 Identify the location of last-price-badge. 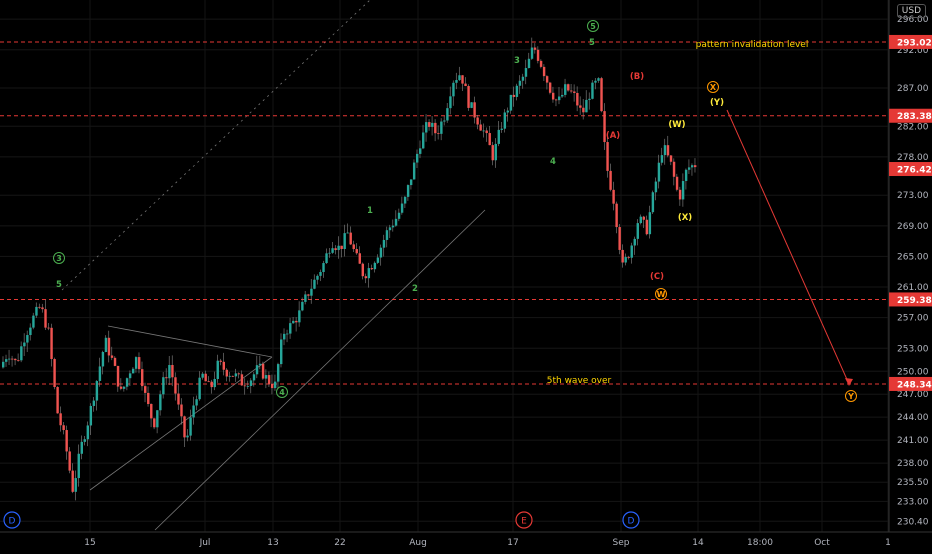
(910, 169).